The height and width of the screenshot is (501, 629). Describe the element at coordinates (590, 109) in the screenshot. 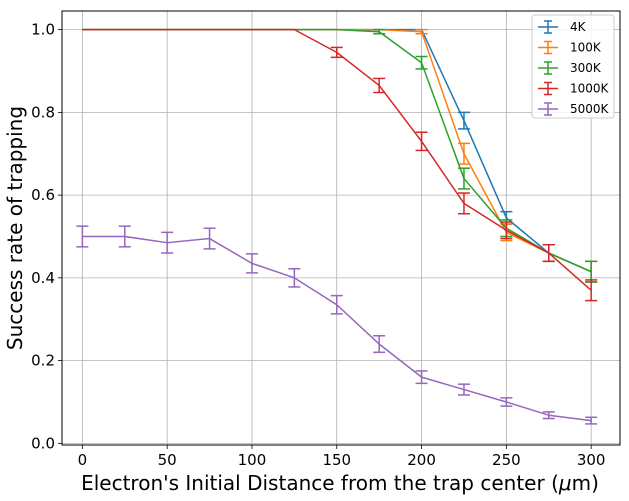

I see `legend-label: 5000K` at that location.